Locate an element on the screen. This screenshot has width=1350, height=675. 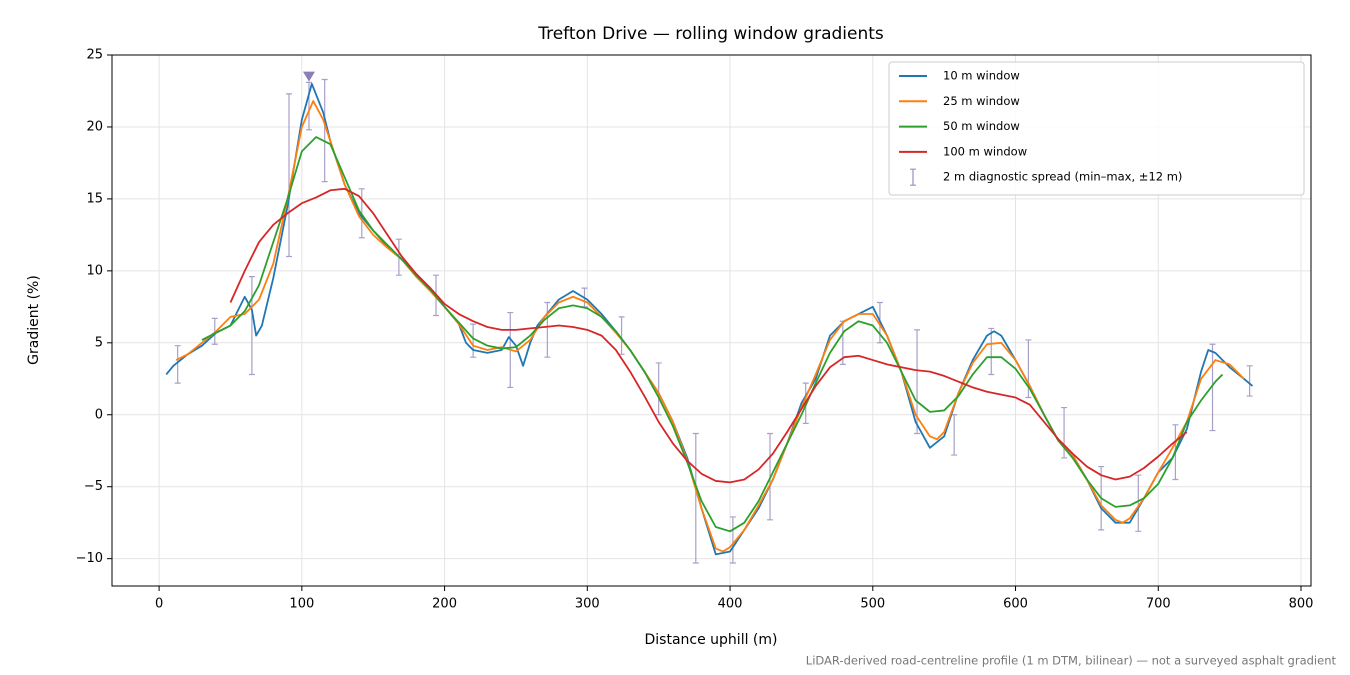
legend-label: 10 m window is located at coordinates (981, 76).